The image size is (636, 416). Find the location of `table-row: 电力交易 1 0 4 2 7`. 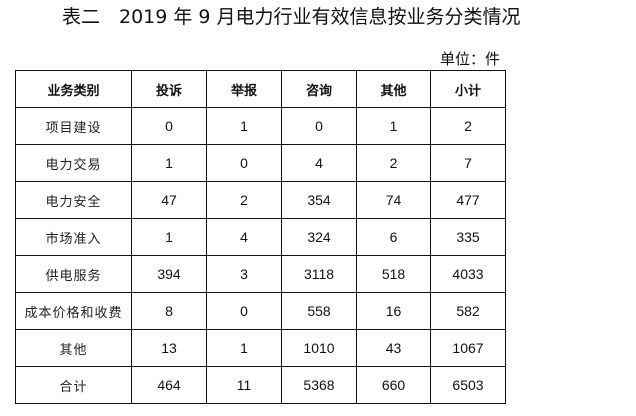

table-row: 电力交易 1 0 4 2 7 is located at coordinates (260, 163).